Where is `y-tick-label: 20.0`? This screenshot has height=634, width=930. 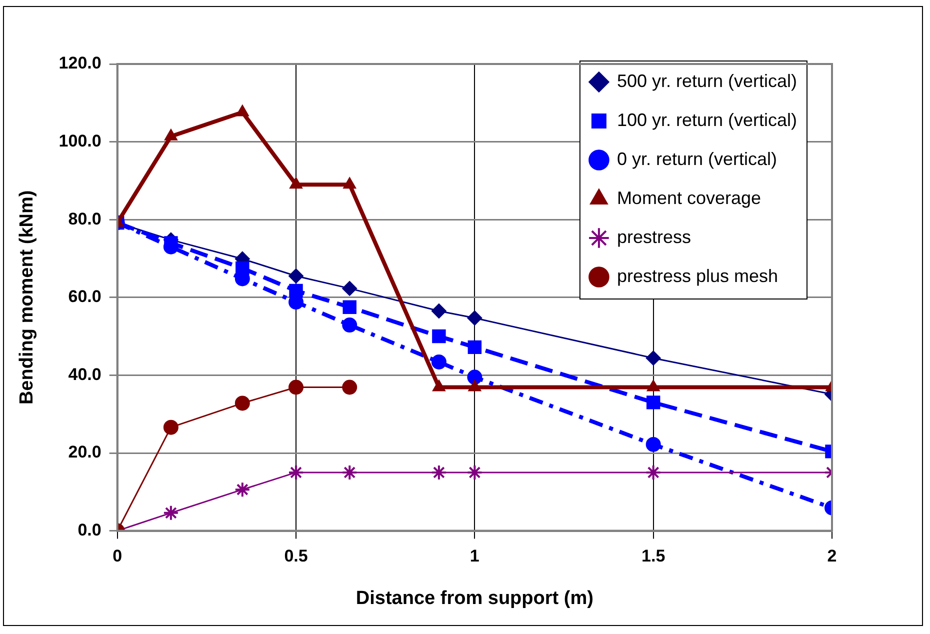 y-tick-label: 20.0 is located at coordinates (85, 452).